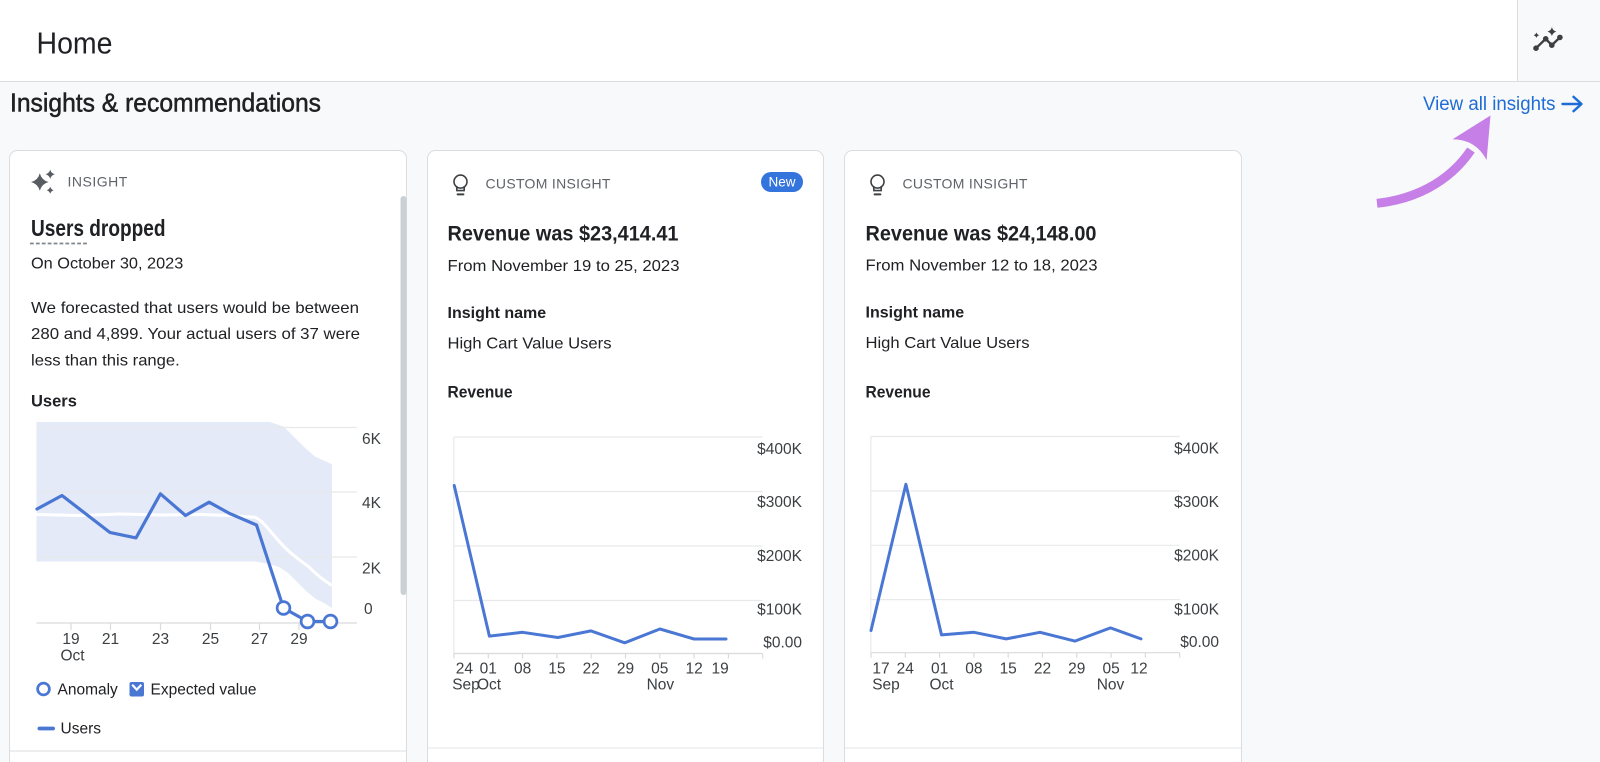 The height and width of the screenshot is (762, 1600). Describe the element at coordinates (110, 639) in the screenshot. I see `svg-text: 21` at that location.